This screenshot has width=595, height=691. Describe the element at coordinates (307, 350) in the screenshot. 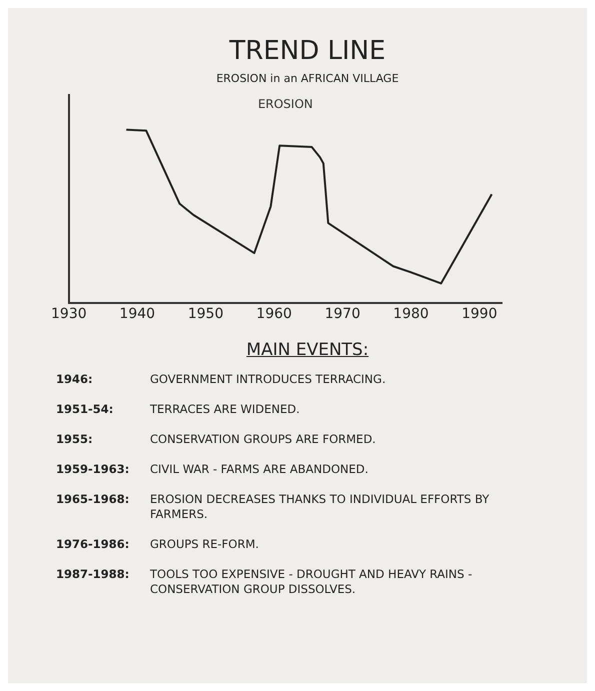

I see `text: MAIN EVENTS:` at that location.